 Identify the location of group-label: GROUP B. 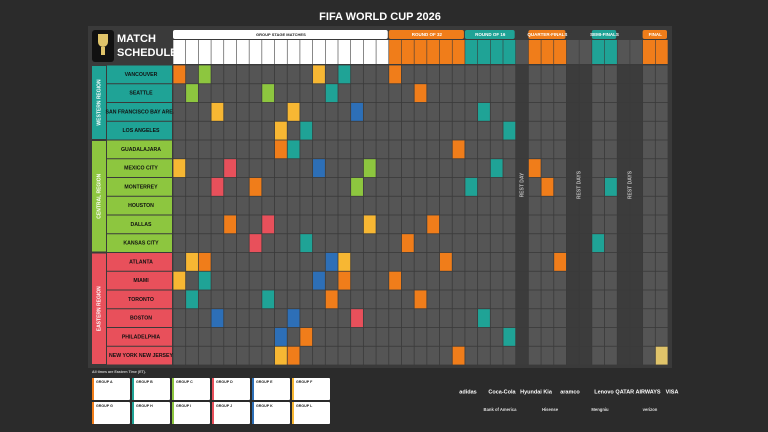
(144, 382).